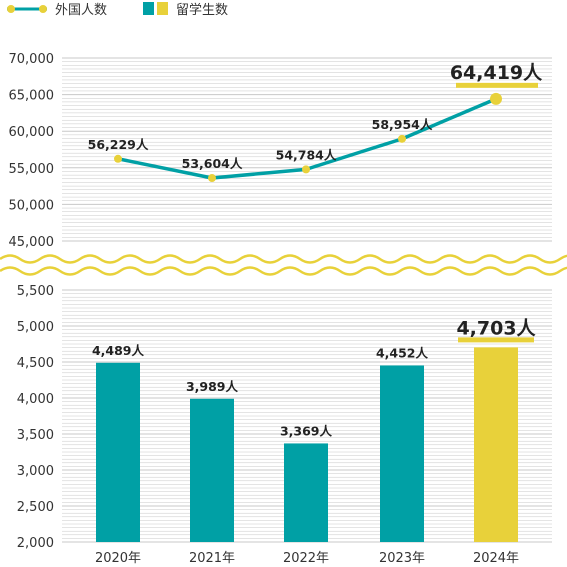 This screenshot has width=567, height=567. I want to click on data-label: 4,703人, so click(496, 328).